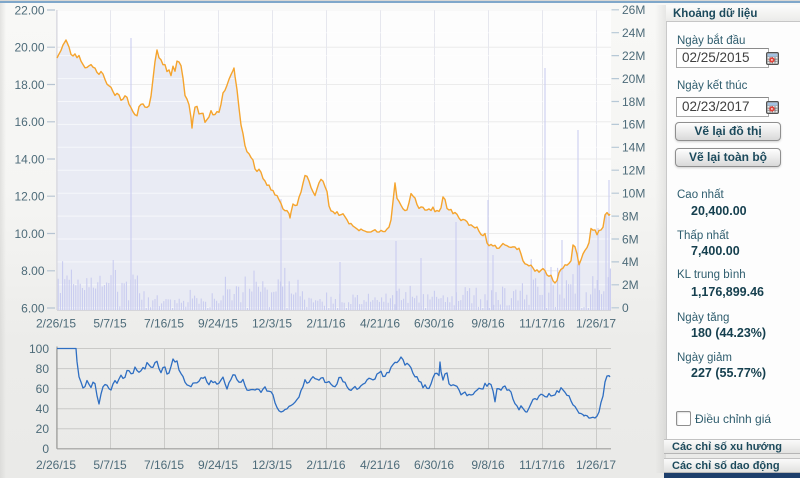 The height and width of the screenshot is (478, 800). I want to click on svg-text: 20.00, so click(29, 48).